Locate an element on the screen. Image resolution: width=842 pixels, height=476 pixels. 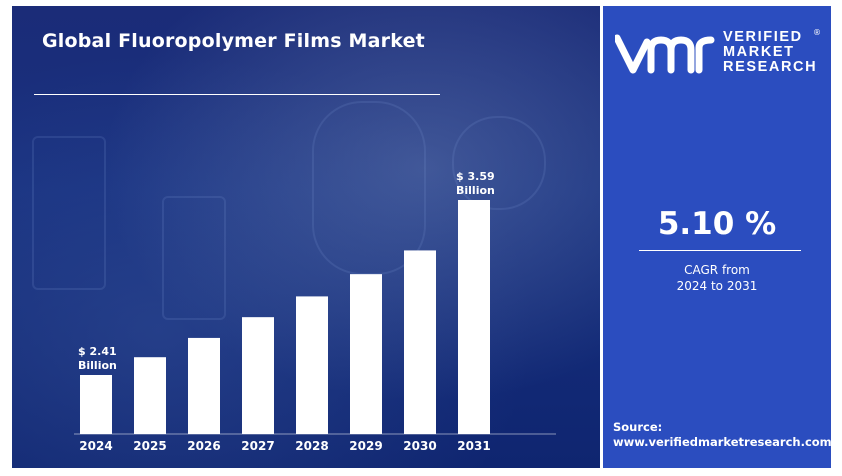
vmr-logo-icon is located at coordinates (665, 54).